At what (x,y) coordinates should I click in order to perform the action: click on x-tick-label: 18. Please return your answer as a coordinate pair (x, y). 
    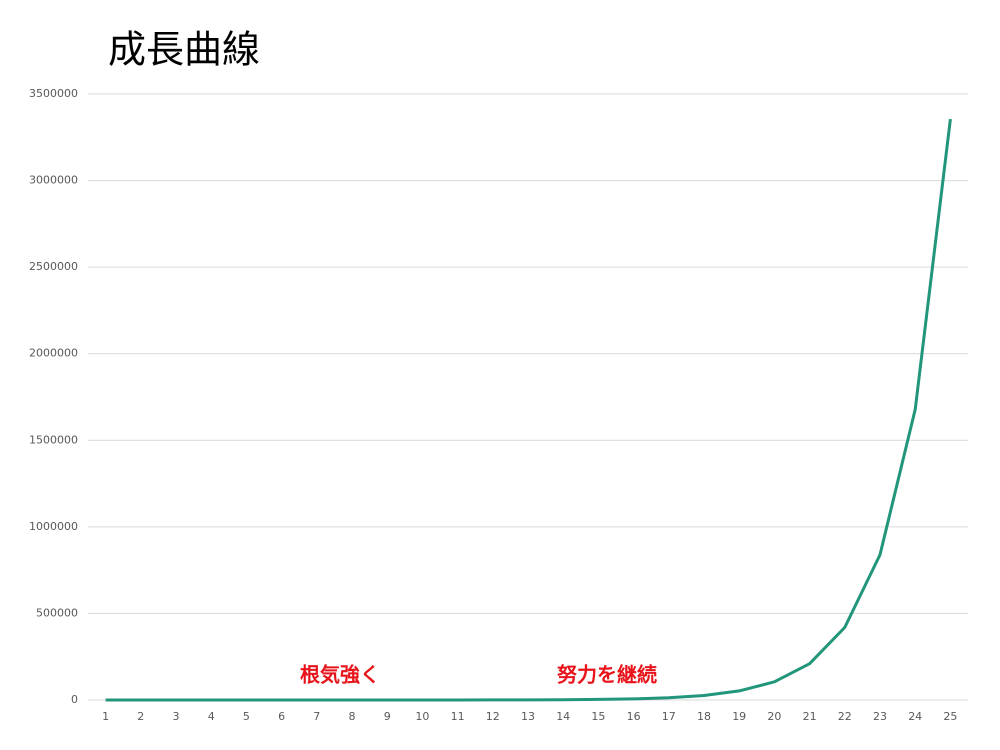
    Looking at the image, I should click on (704, 716).